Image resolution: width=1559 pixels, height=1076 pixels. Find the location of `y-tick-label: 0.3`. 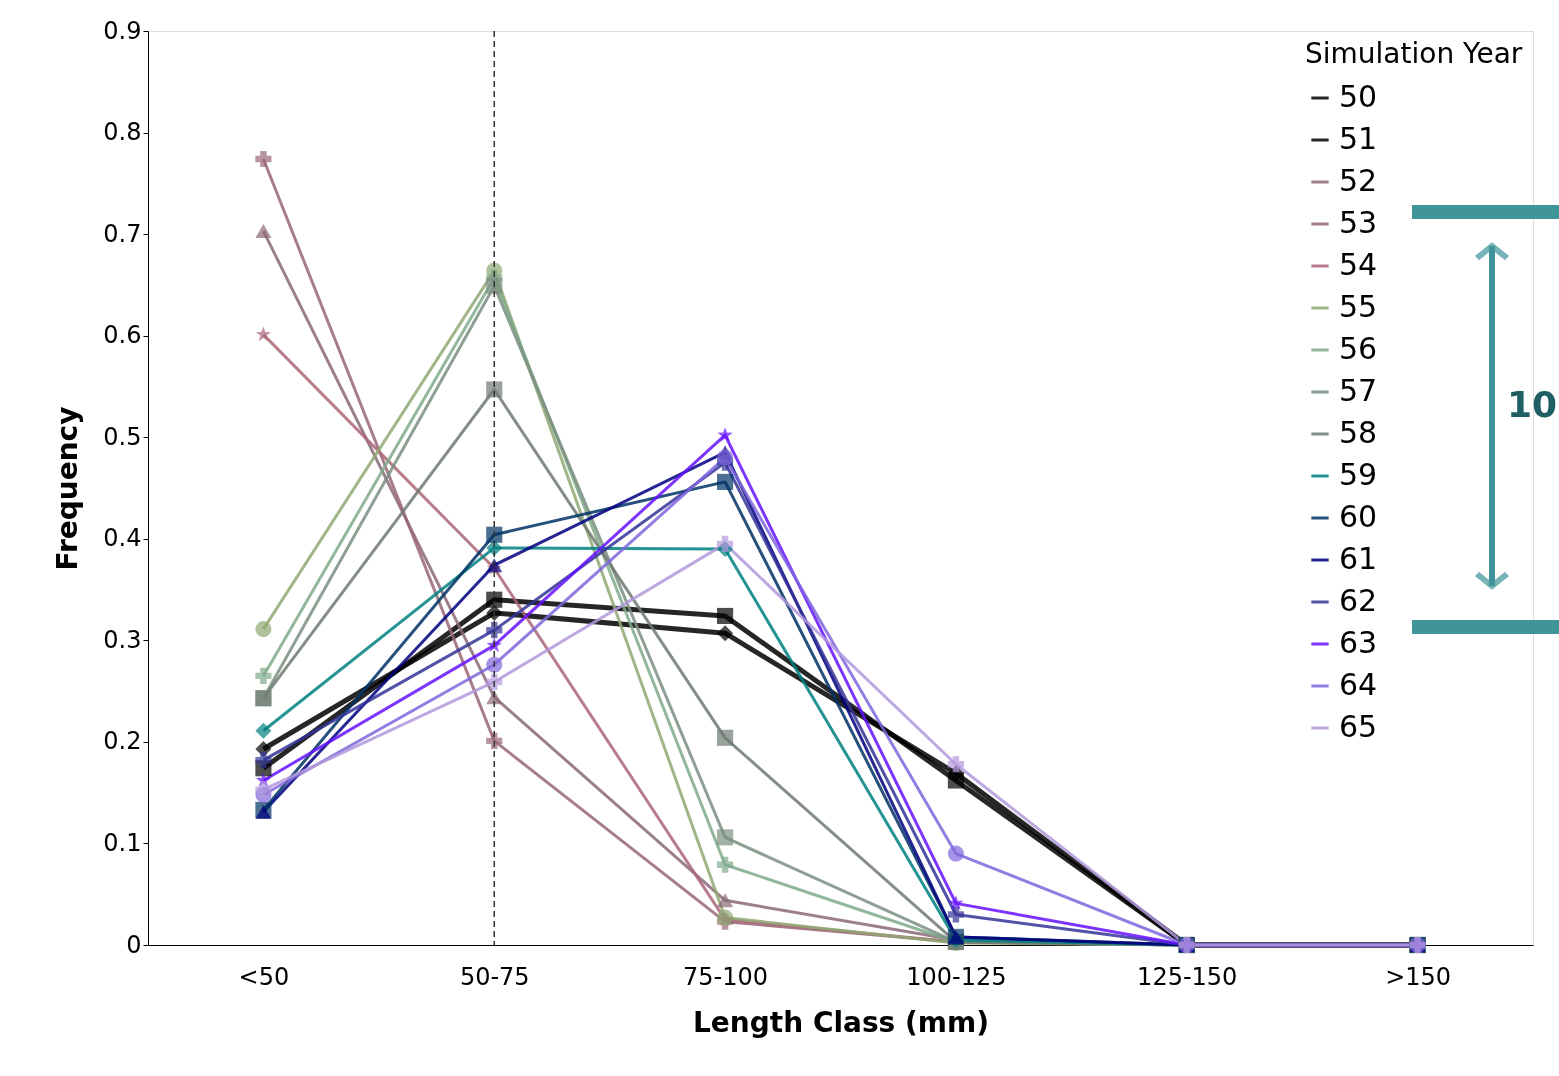

y-tick-label: 0.3 is located at coordinates (122, 639).